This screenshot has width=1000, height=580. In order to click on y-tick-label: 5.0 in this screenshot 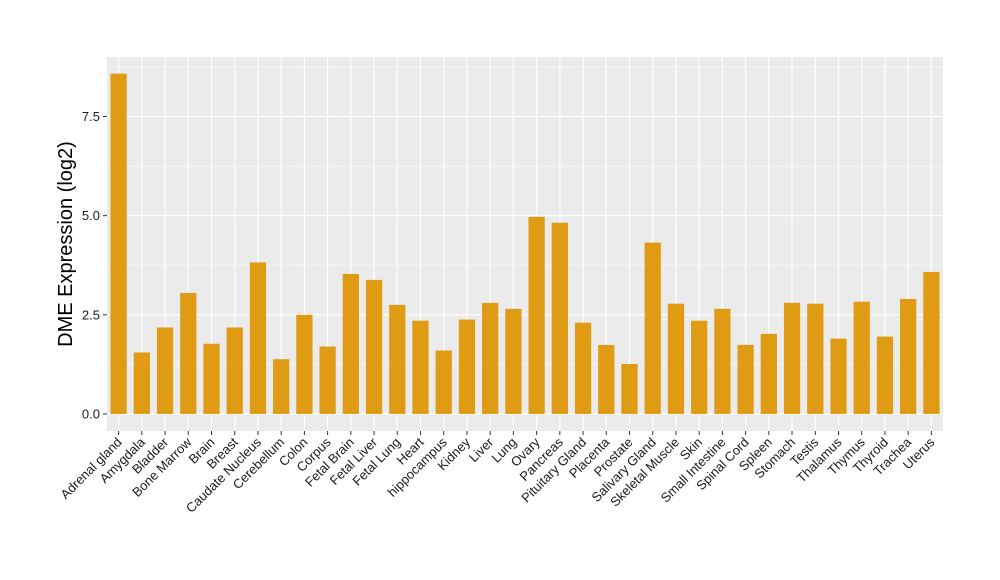, I will do `click(91, 215)`.